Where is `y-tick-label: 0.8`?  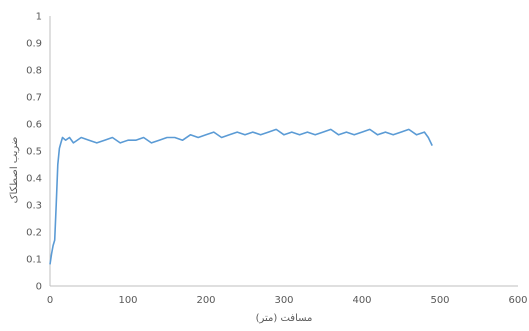
y-tick-label: 0.8 is located at coordinates (34, 71).